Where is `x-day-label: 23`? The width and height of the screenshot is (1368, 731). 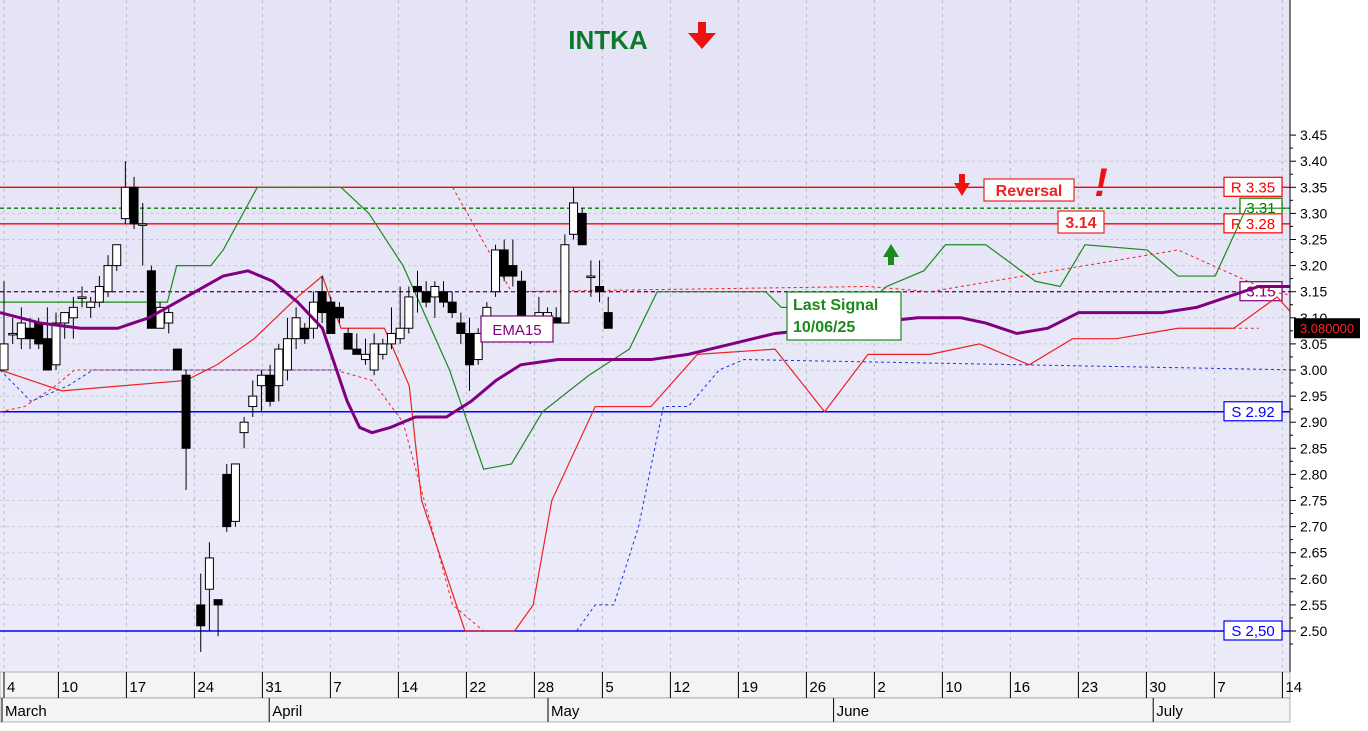 x-day-label: 23 is located at coordinates (1089, 687).